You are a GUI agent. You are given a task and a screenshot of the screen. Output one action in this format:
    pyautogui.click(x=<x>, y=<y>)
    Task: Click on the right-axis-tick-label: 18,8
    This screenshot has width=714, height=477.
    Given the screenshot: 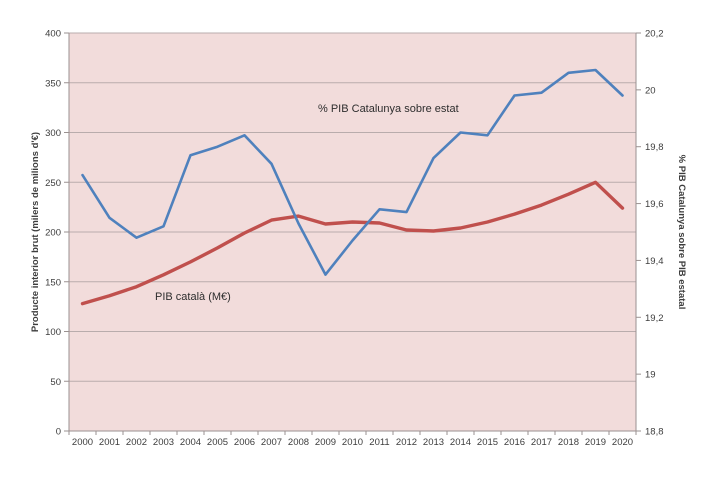 What is the action you would take?
    pyautogui.click(x=654, y=432)
    